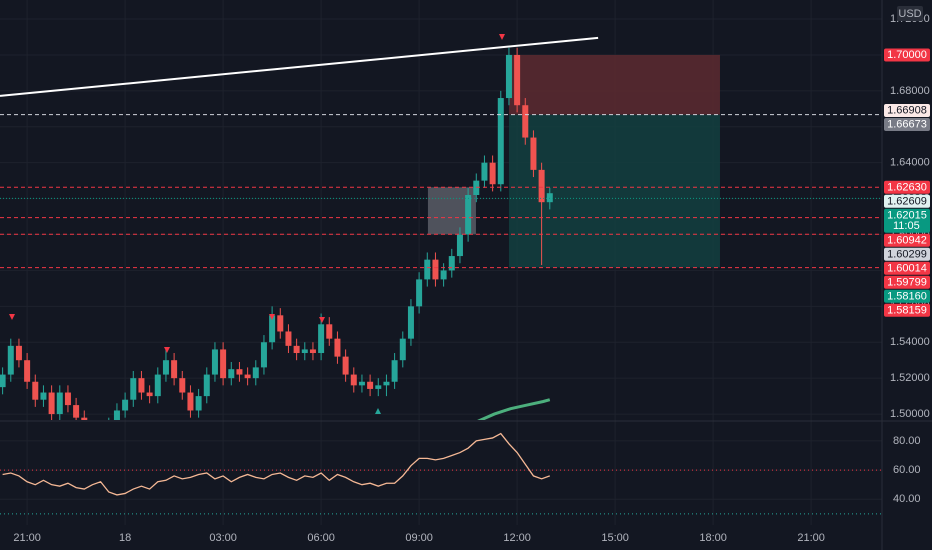 The height and width of the screenshot is (550, 932). I want to click on price-label: 1.62609, so click(907, 201).